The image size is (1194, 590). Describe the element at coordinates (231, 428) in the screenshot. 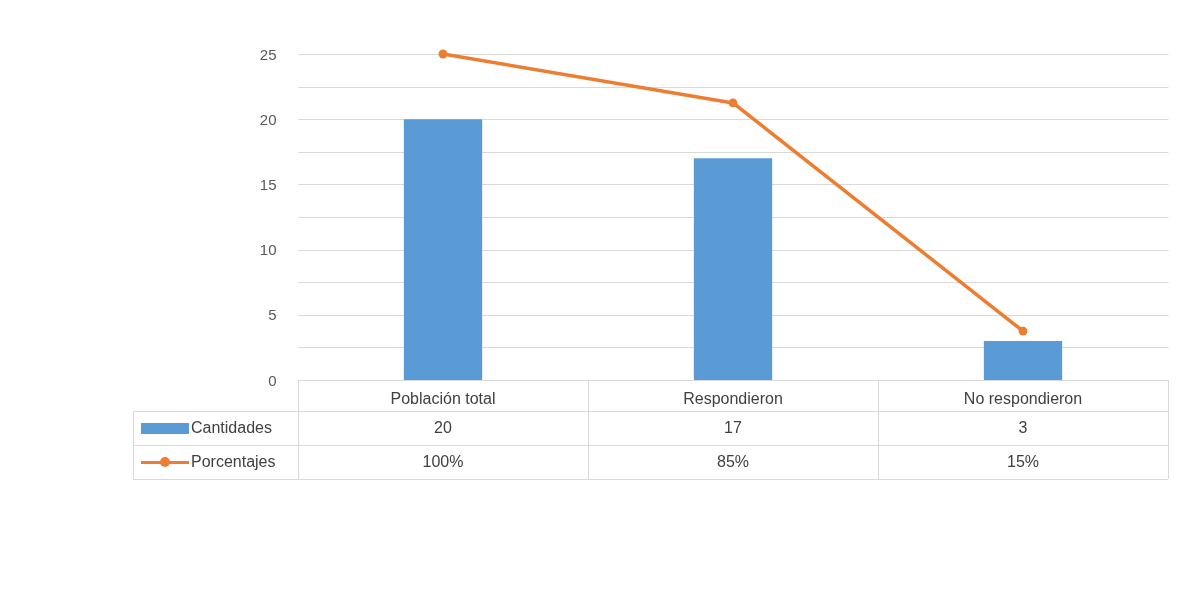

I see `legend-label: Cantidades` at that location.